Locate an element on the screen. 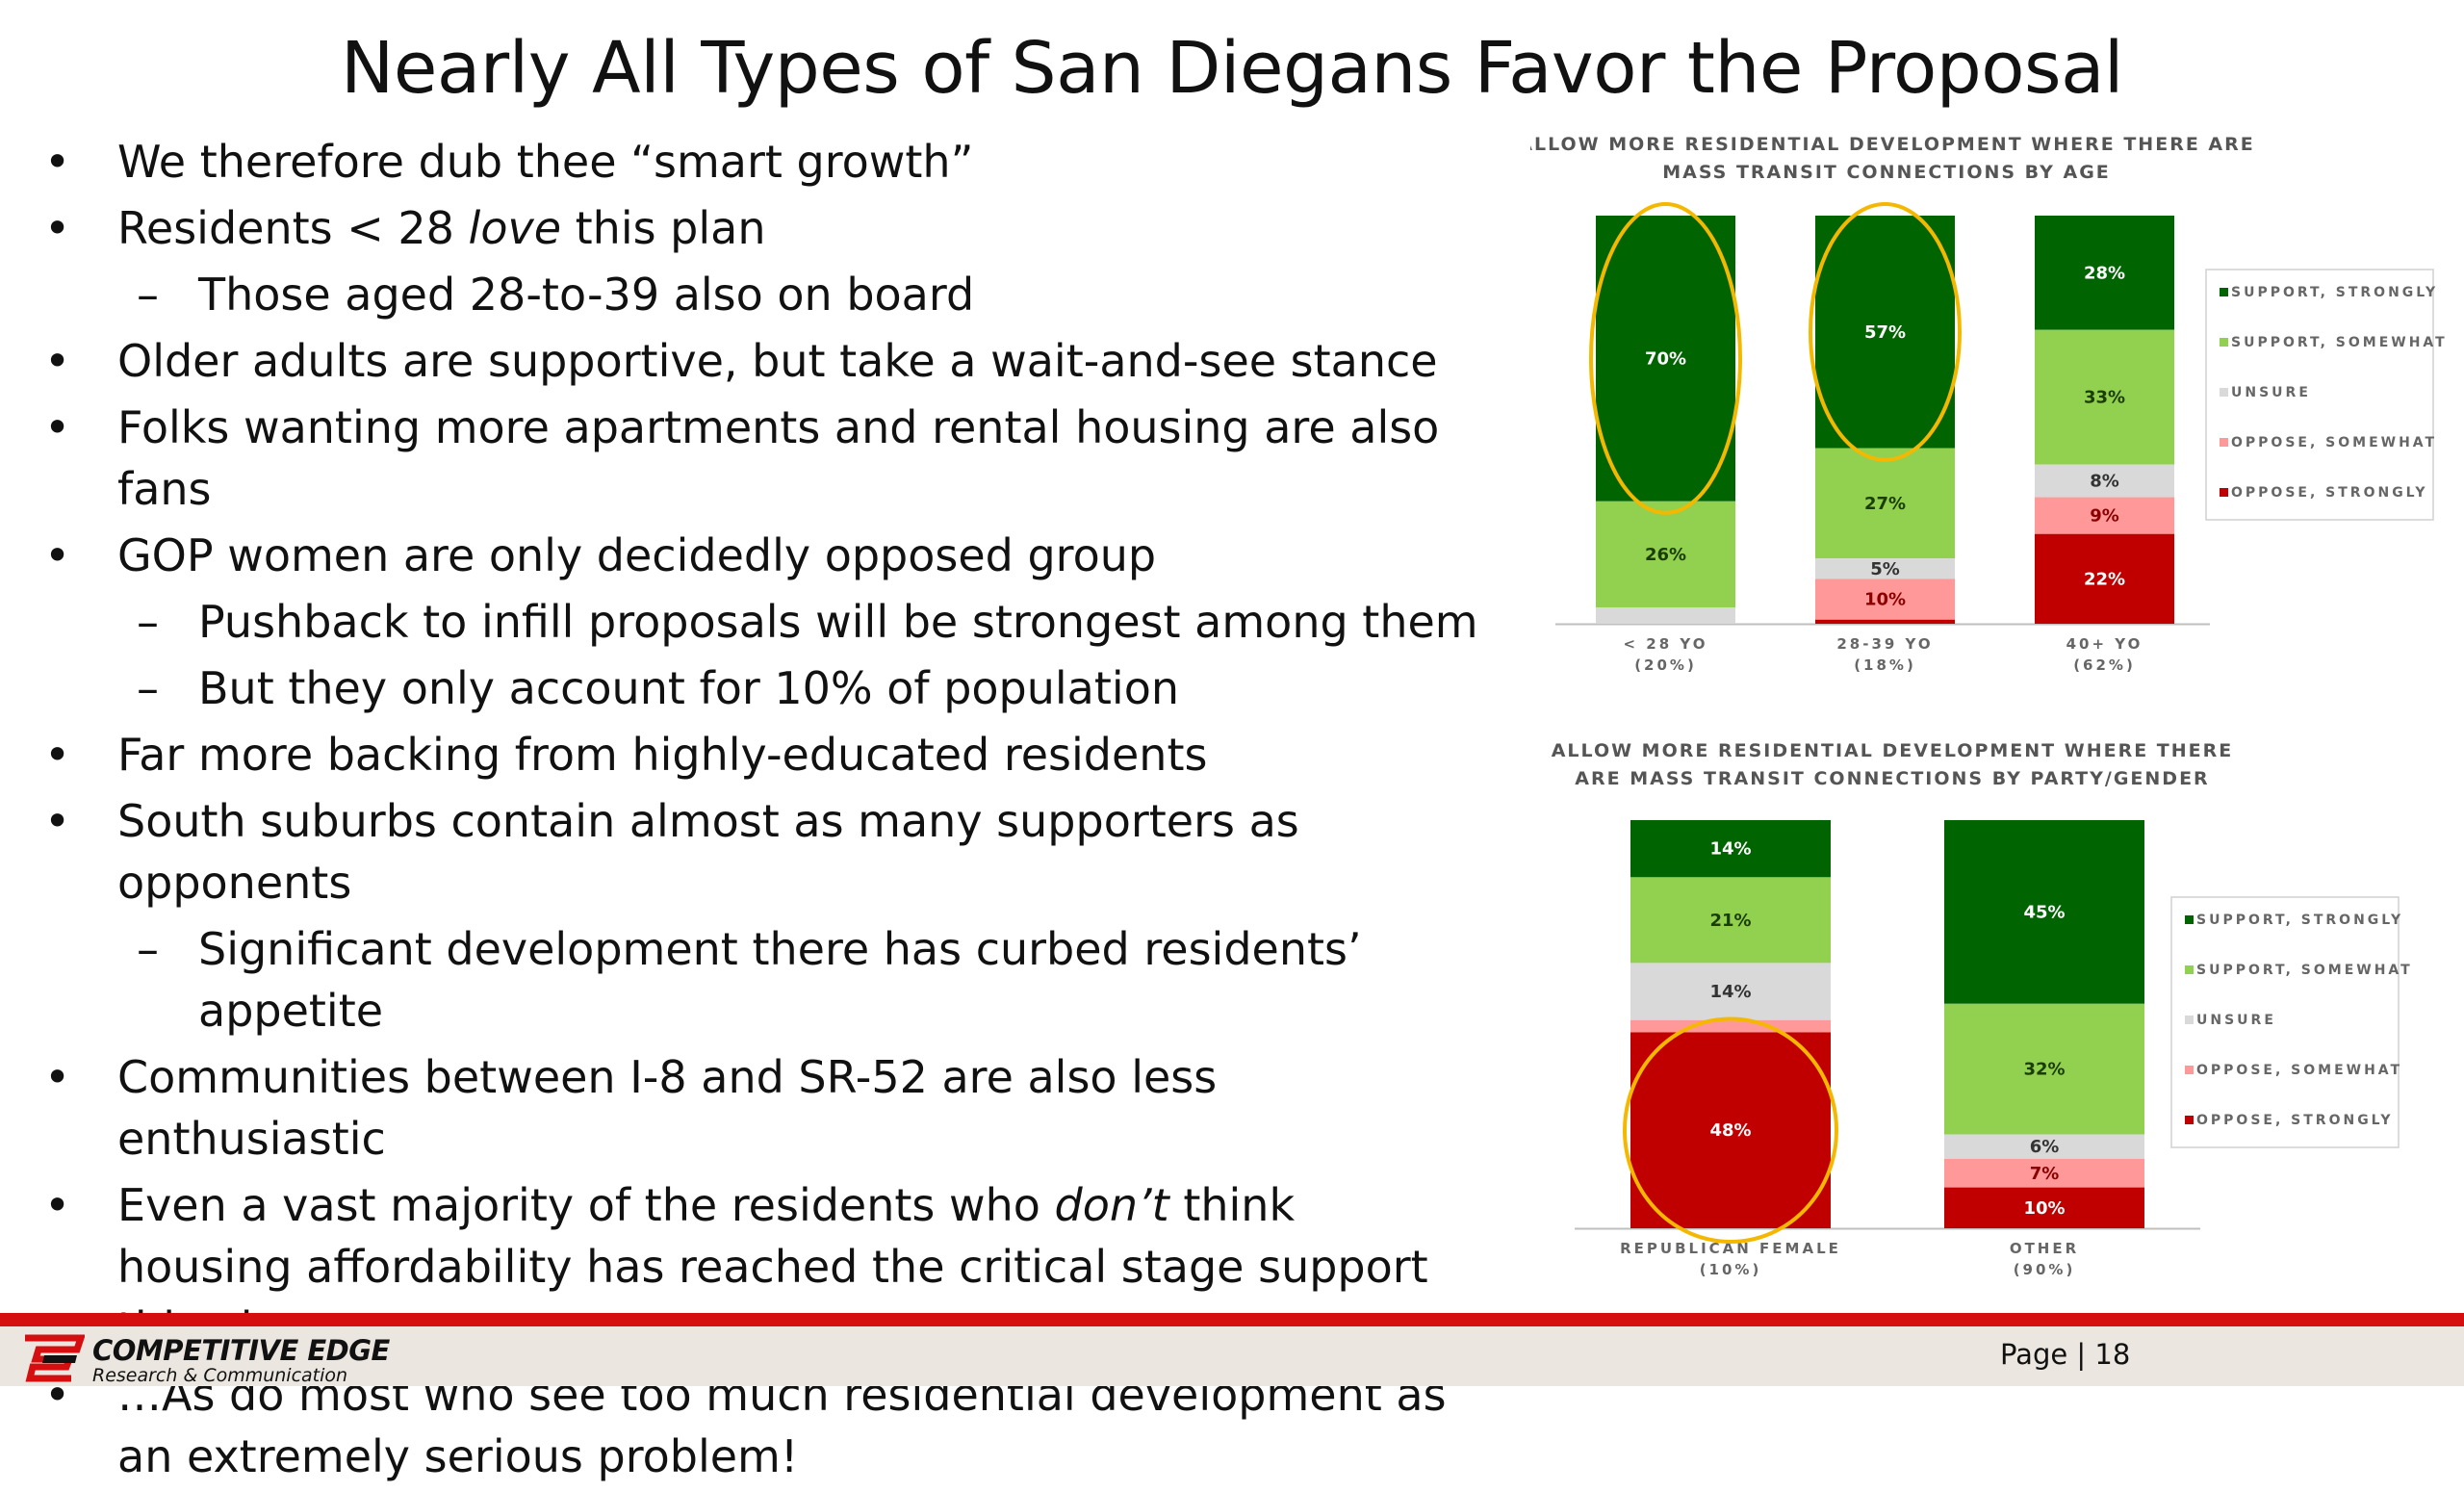 This screenshot has width=2464, height=1492. data-label: 8% is located at coordinates (2104, 482).